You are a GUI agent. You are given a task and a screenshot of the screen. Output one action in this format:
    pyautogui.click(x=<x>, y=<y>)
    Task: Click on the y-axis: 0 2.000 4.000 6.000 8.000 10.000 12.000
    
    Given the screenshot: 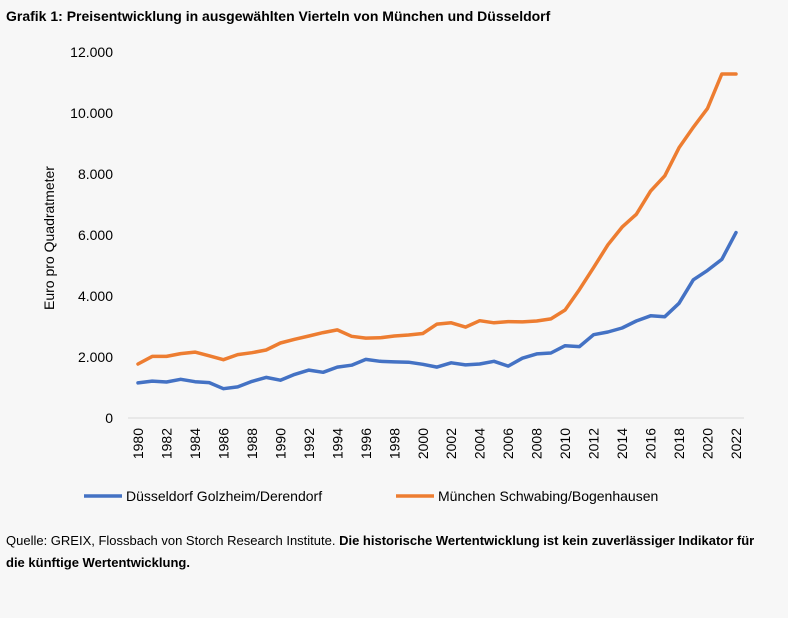 What is the action you would take?
    pyautogui.click(x=91, y=235)
    